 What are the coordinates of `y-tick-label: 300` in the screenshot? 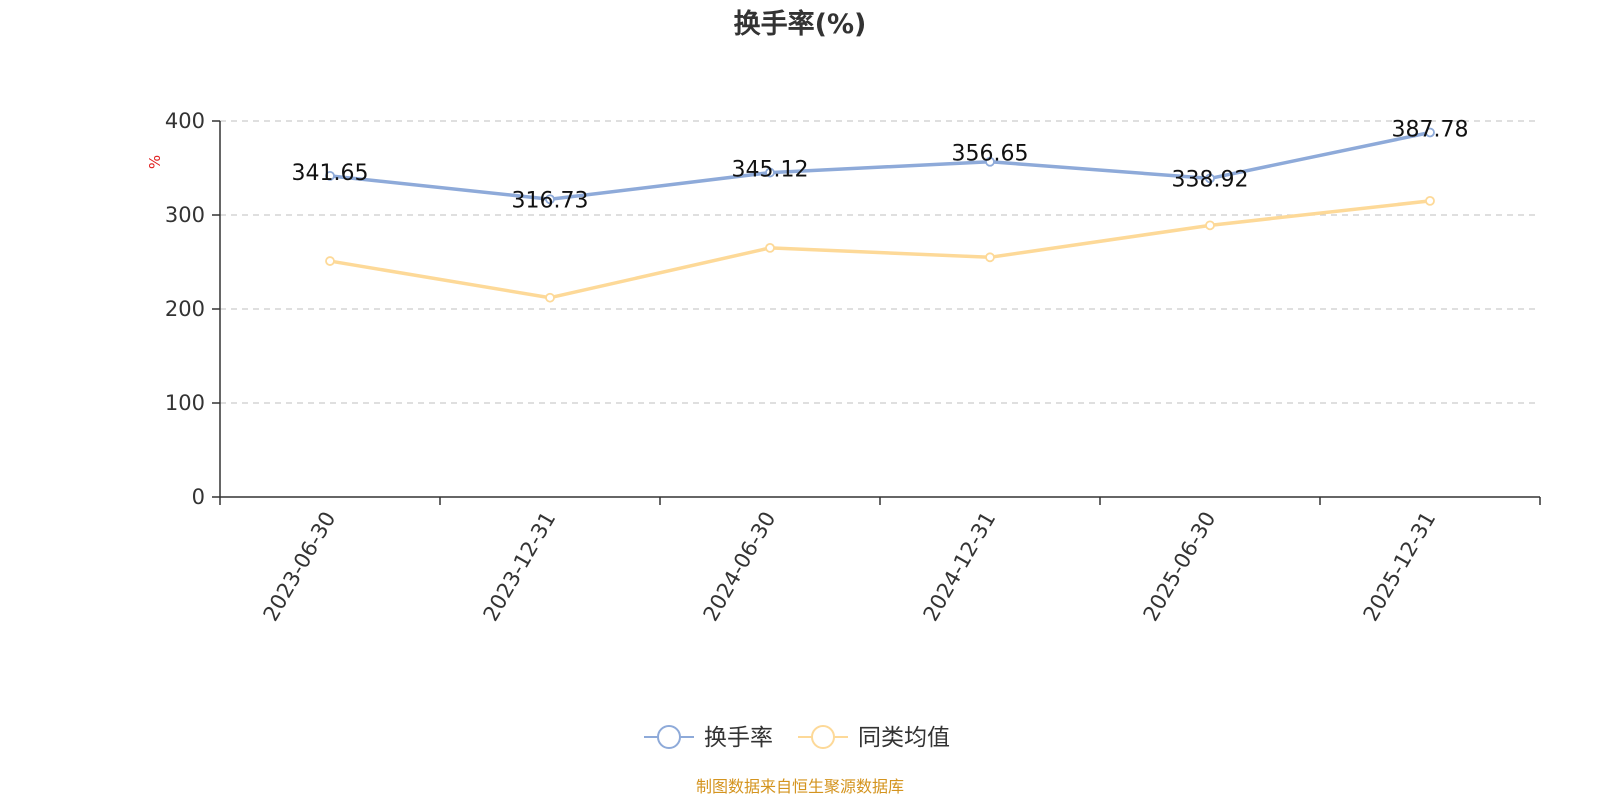 It's located at (185, 215).